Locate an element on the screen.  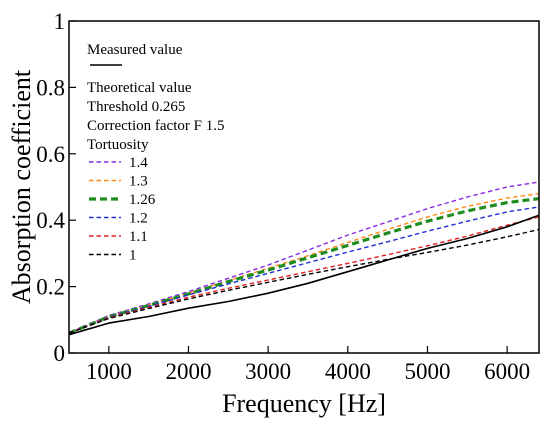
x-tick-label: 1000 is located at coordinates (109, 371).